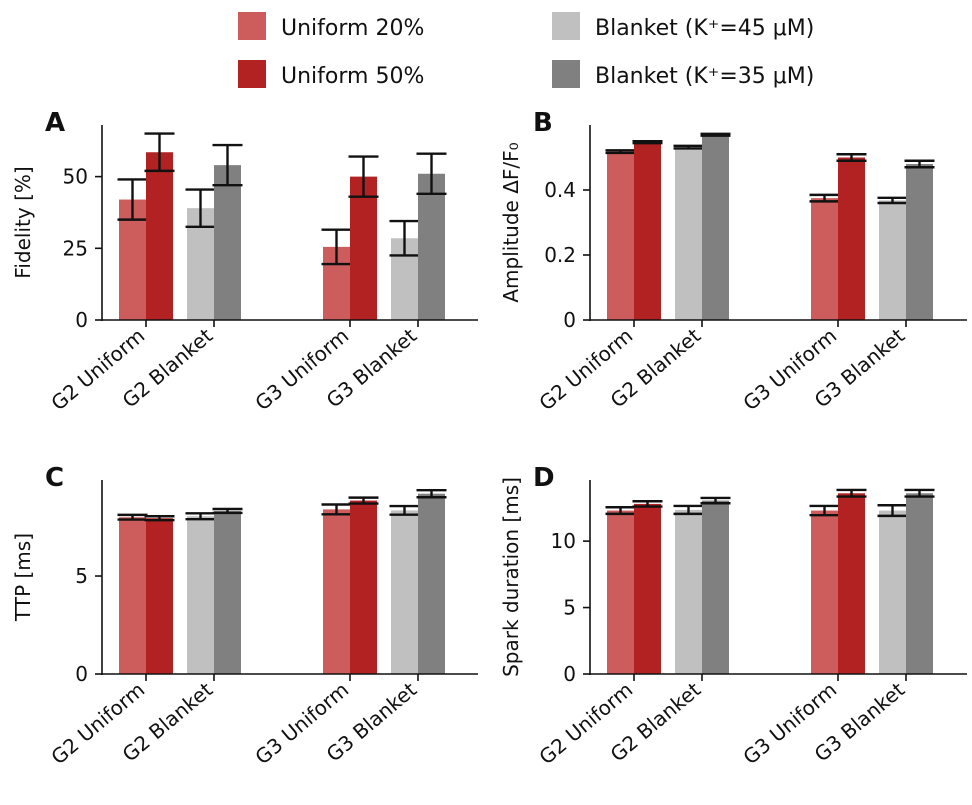  I want to click on legend-label: Blanket (K⁺=45 μM), so click(704, 28).